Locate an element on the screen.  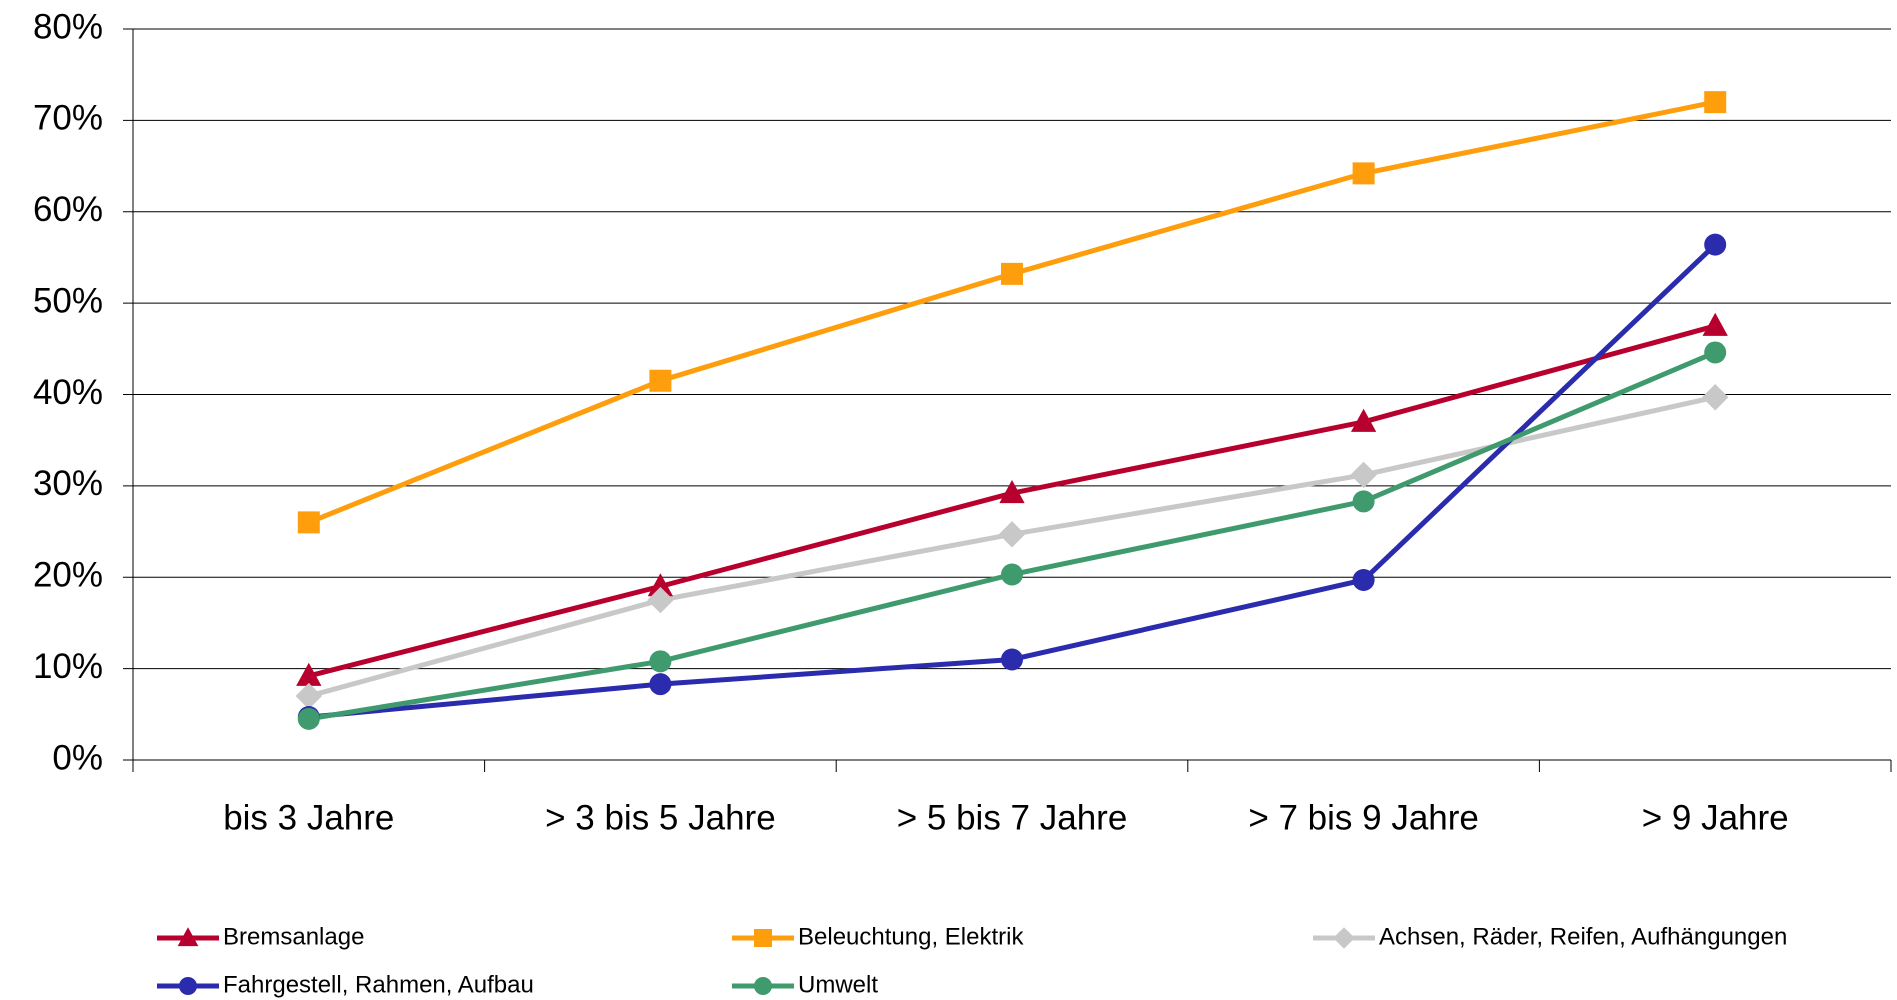
y-tick-label: 0% is located at coordinates (77, 757).